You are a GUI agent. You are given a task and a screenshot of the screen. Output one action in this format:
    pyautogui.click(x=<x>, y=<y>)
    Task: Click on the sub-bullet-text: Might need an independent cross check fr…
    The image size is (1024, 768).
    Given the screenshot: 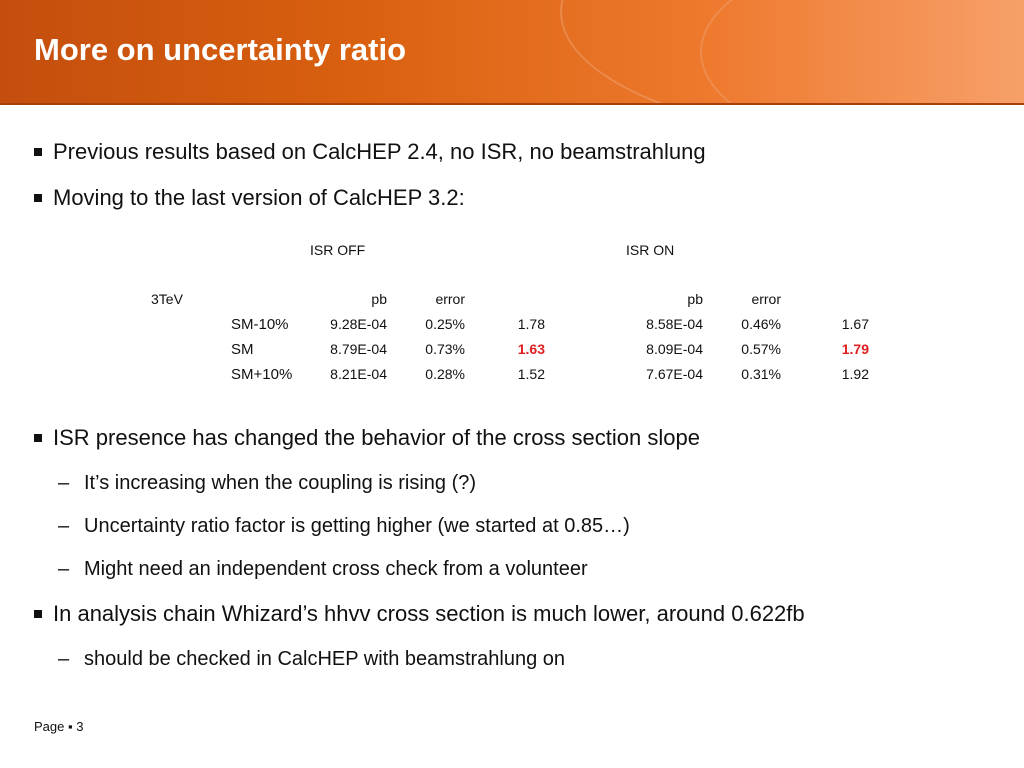 What is the action you would take?
    pyautogui.click(x=336, y=569)
    